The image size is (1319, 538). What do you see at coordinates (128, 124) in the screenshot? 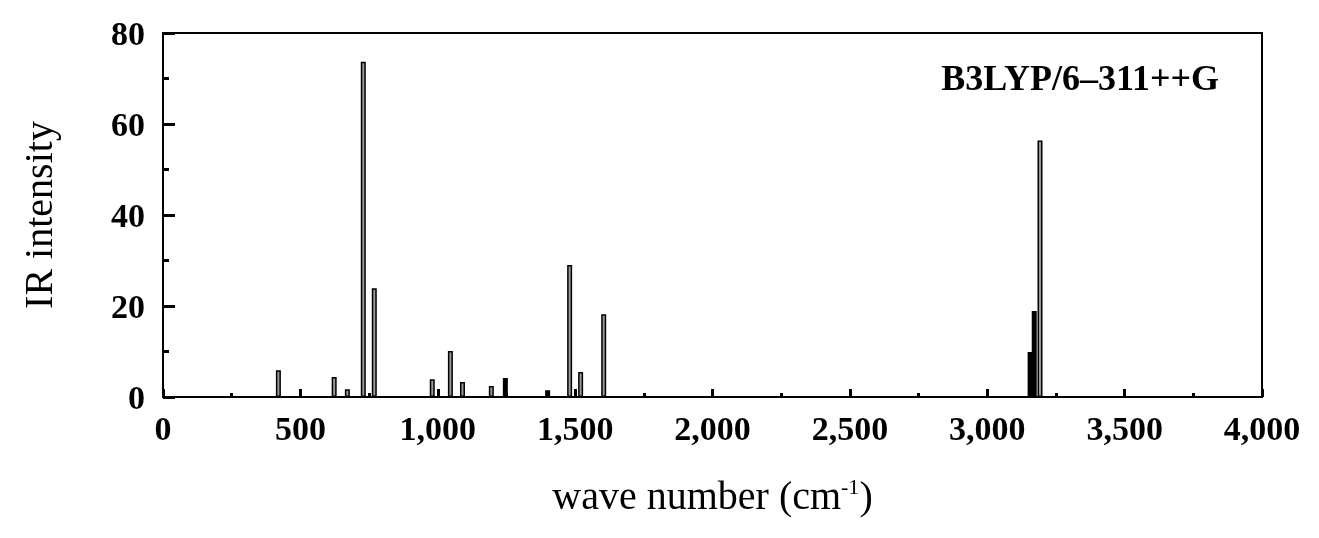
I see `y-tick-label: 60` at bounding box center [128, 124].